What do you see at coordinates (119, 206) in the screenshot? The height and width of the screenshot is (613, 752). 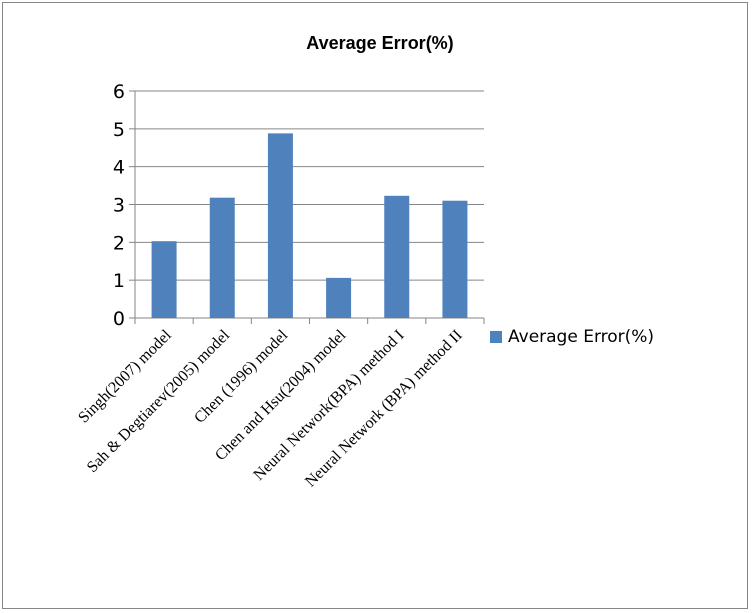 I see `y-tick-label: 3` at bounding box center [119, 206].